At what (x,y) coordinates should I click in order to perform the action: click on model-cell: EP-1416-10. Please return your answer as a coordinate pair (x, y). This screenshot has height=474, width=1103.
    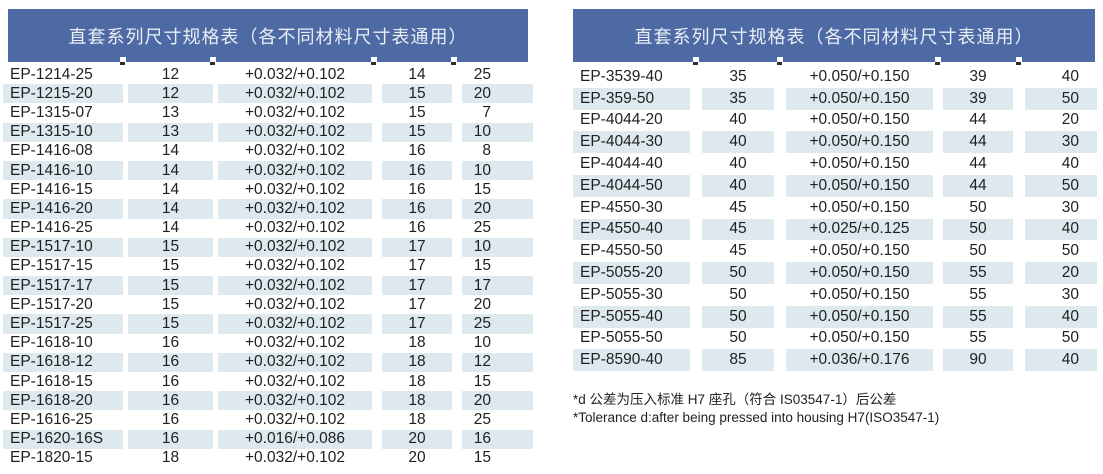
    Looking at the image, I should click on (63, 170).